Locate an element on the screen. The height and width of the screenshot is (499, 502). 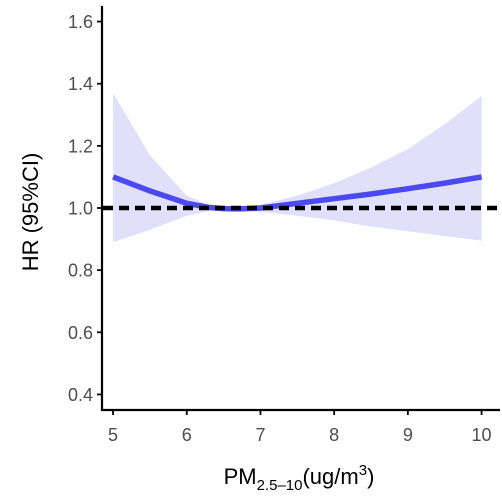
x-tick-label: 7 is located at coordinates (260, 435).